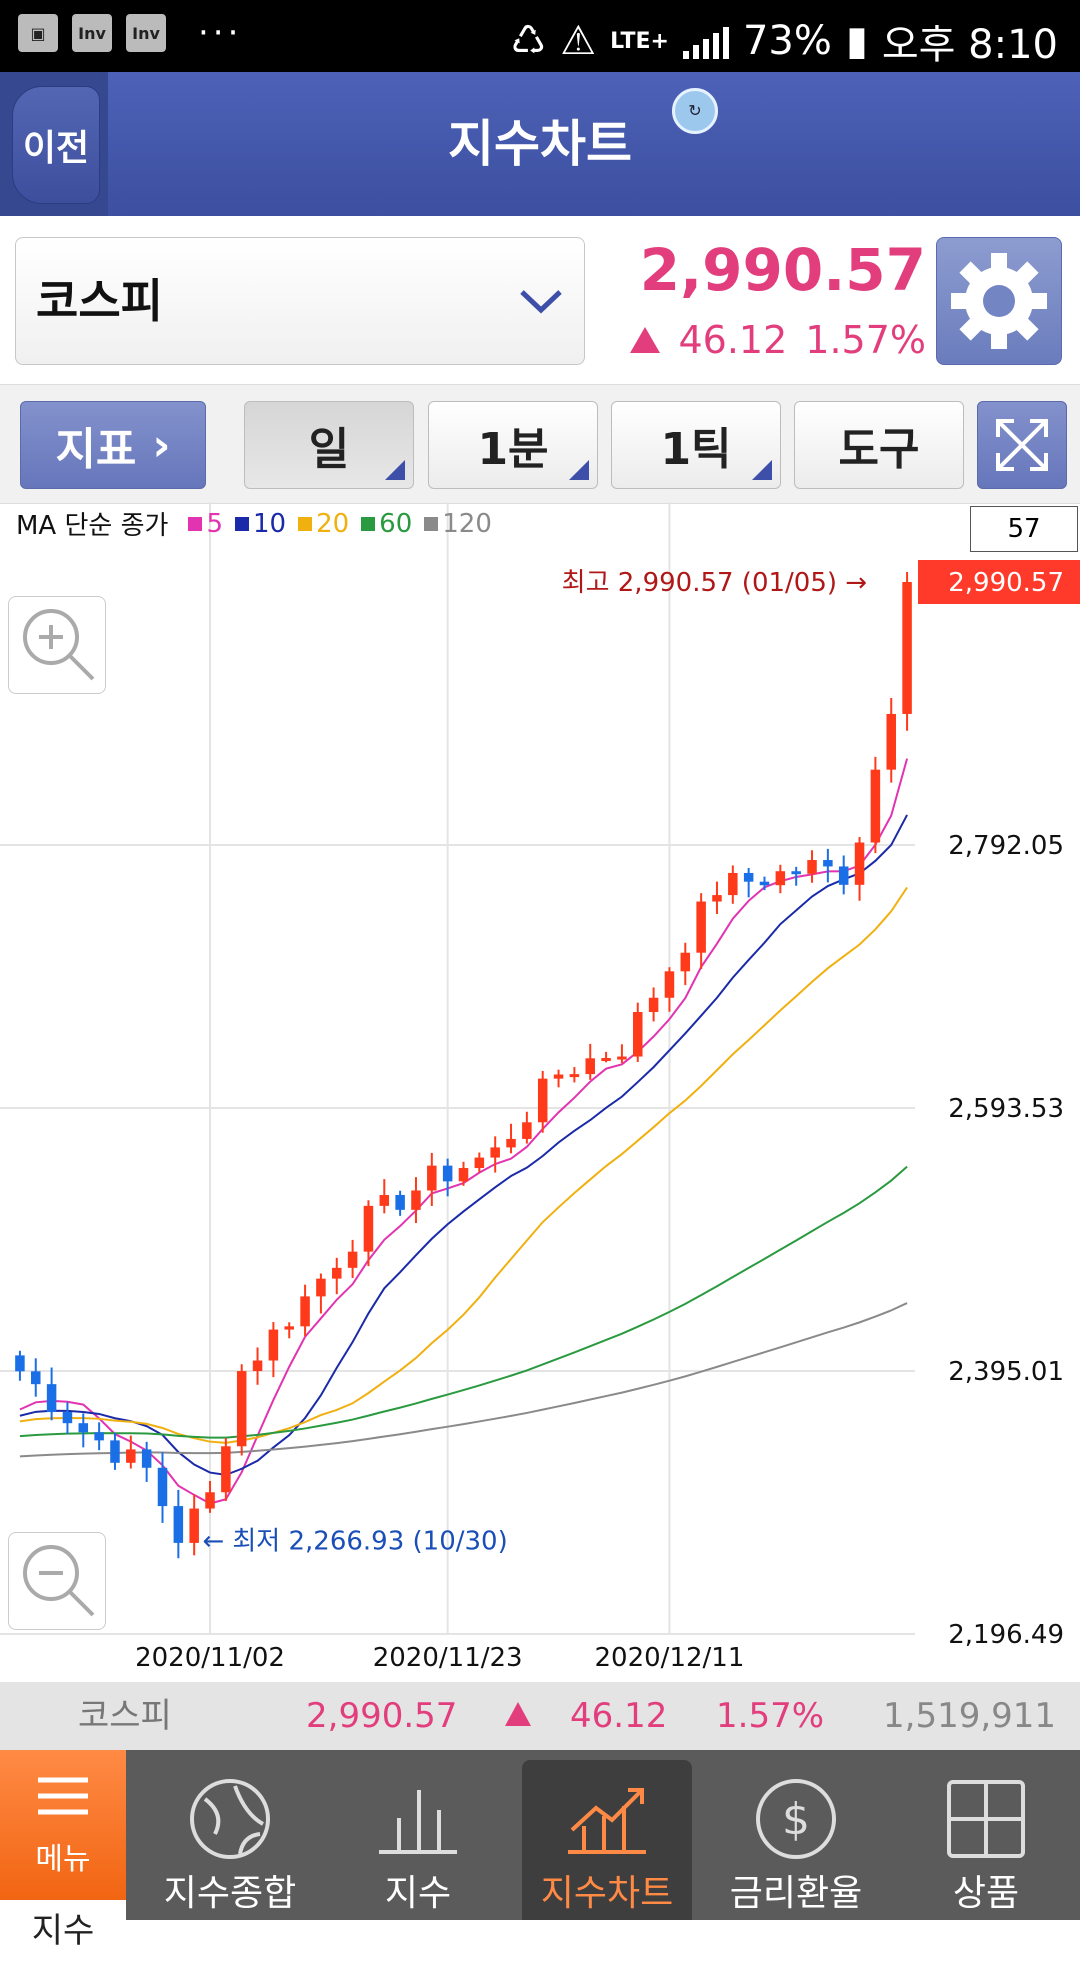  I want to click on fullscreen-button, so click(1022, 445).